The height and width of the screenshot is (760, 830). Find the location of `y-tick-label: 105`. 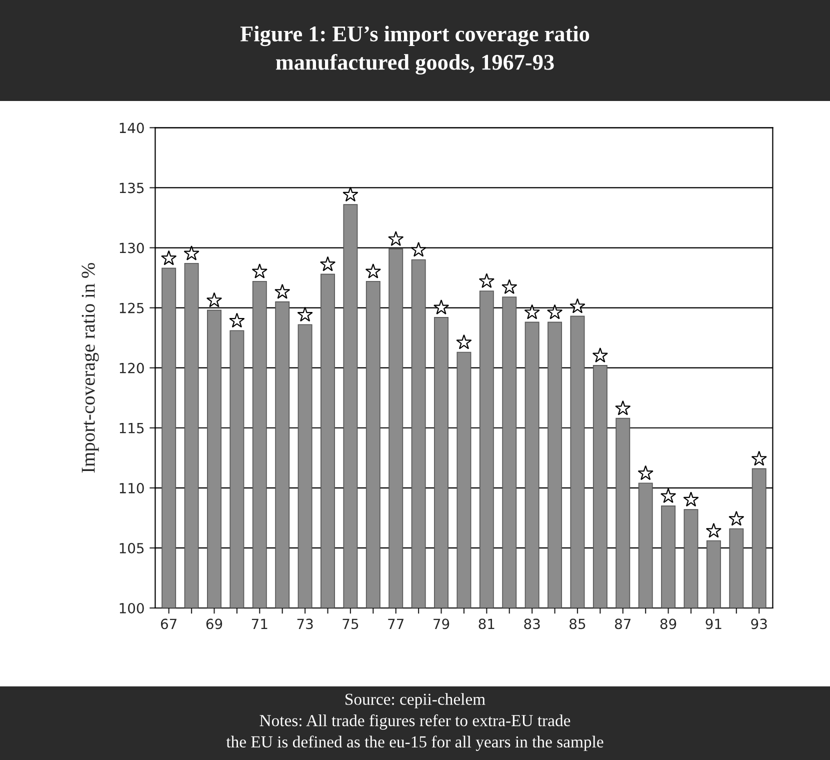

y-tick-label: 105 is located at coordinates (132, 548).